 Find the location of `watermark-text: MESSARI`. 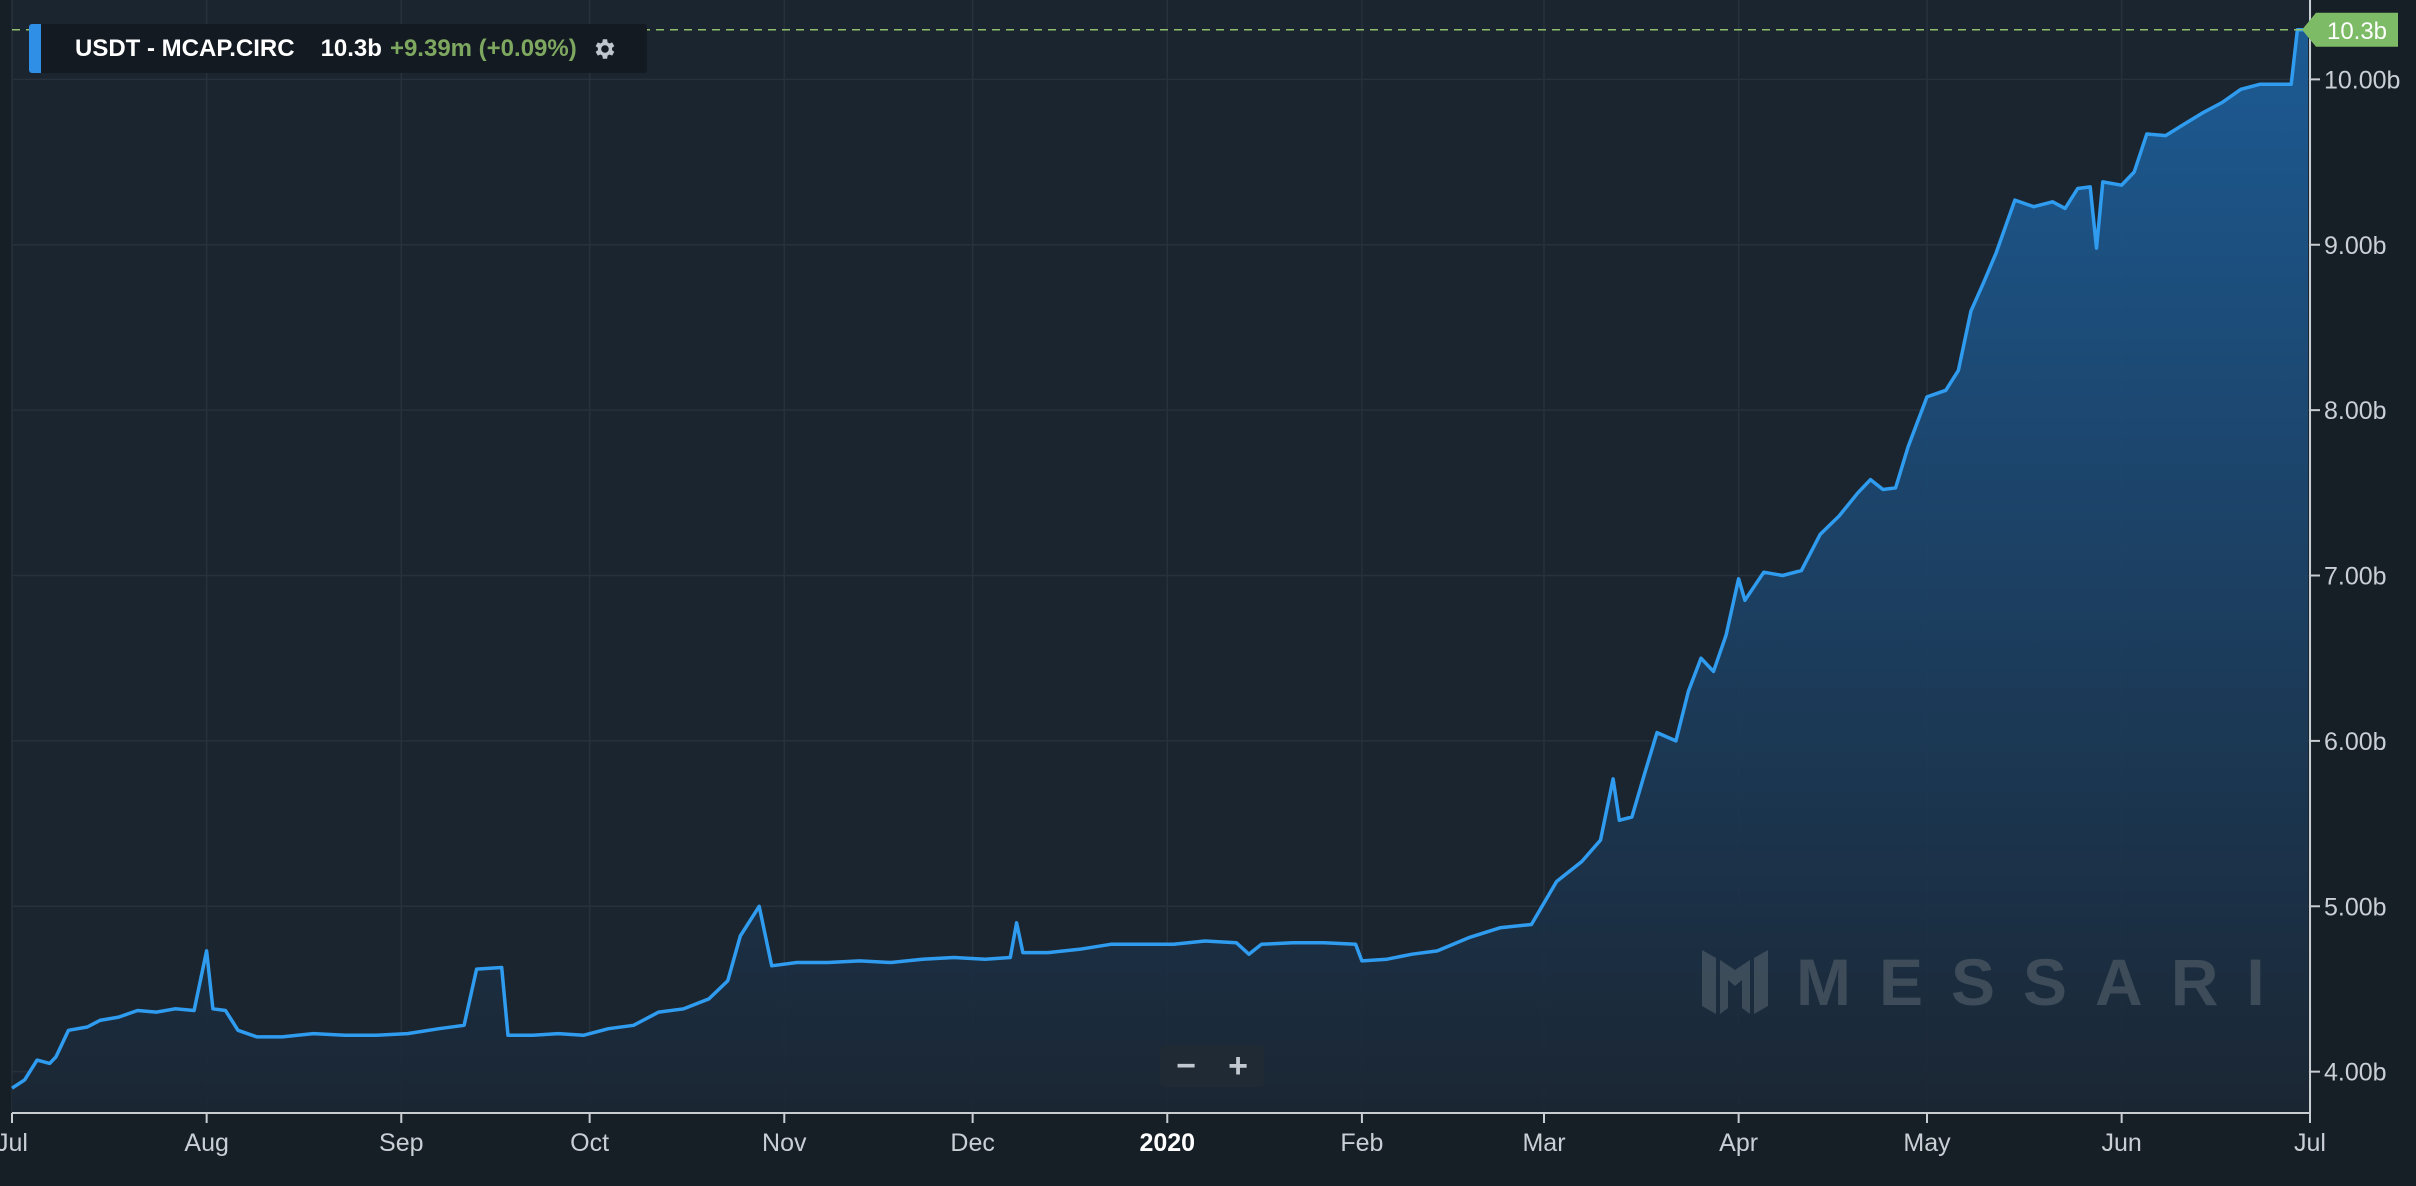

watermark-text: MESSARI is located at coordinates (2044, 982).